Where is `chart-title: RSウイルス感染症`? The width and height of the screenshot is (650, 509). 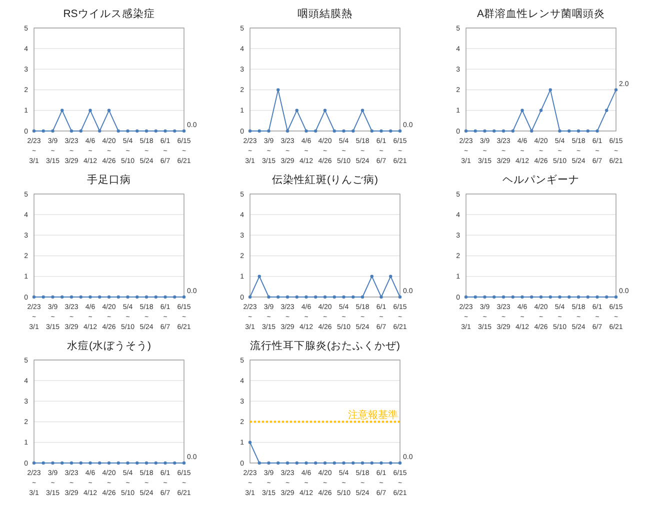 chart-title: RSウイルス感染症 is located at coordinates (109, 13).